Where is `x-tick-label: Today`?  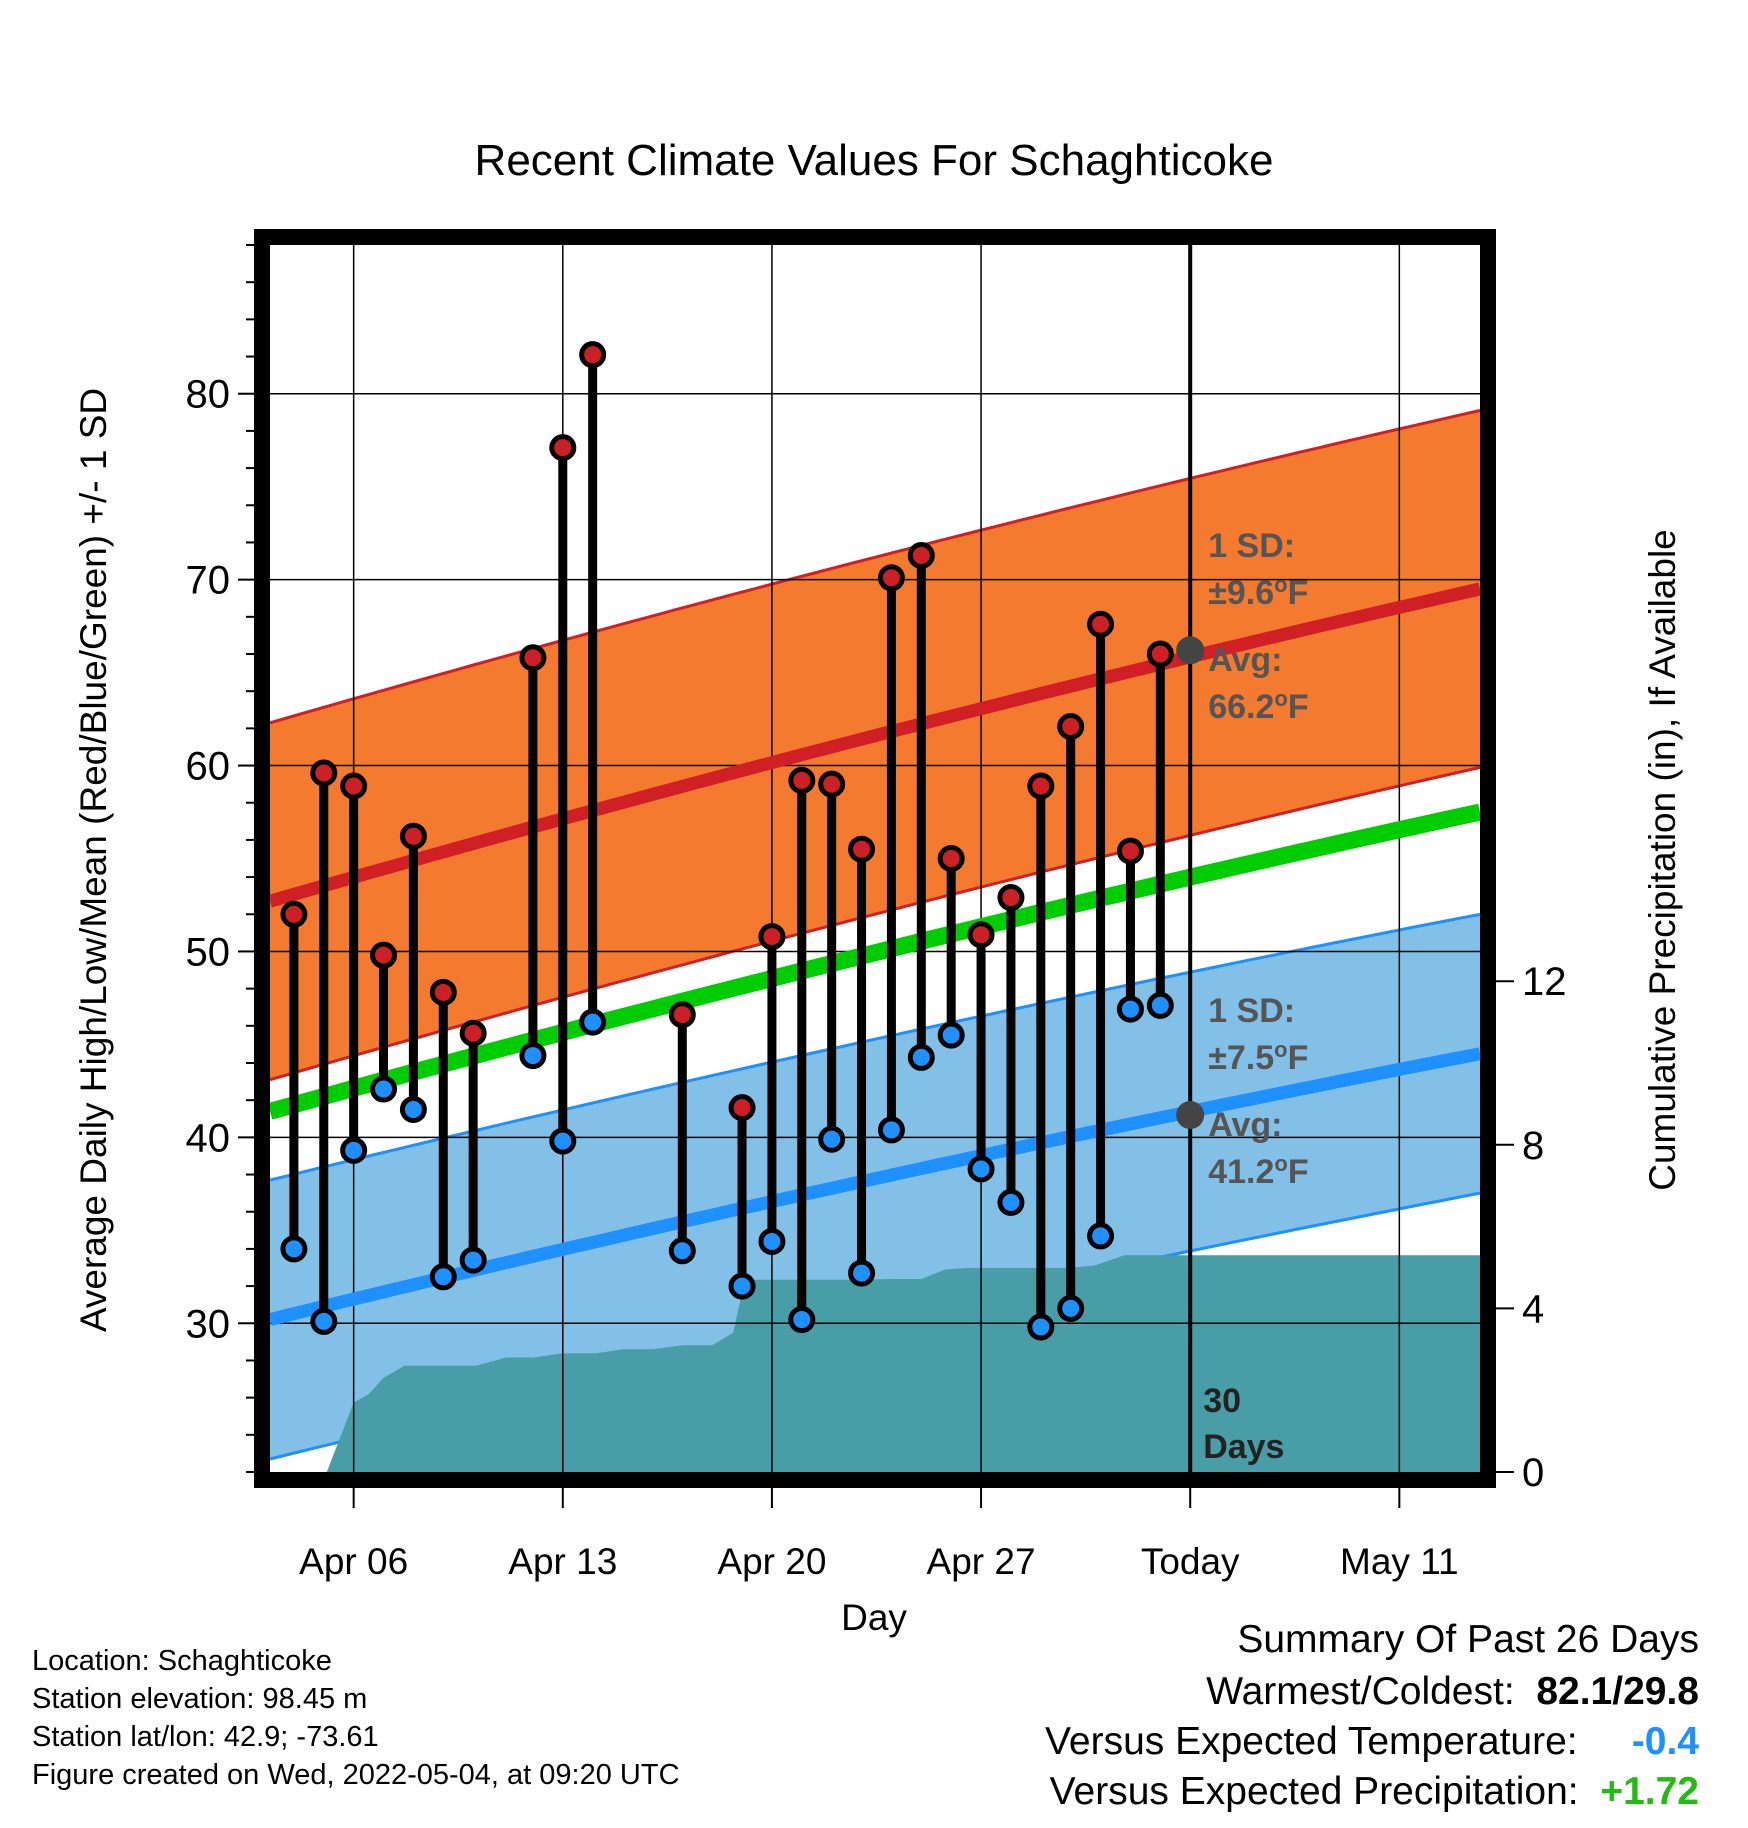 x-tick-label: Today is located at coordinates (1190, 1561).